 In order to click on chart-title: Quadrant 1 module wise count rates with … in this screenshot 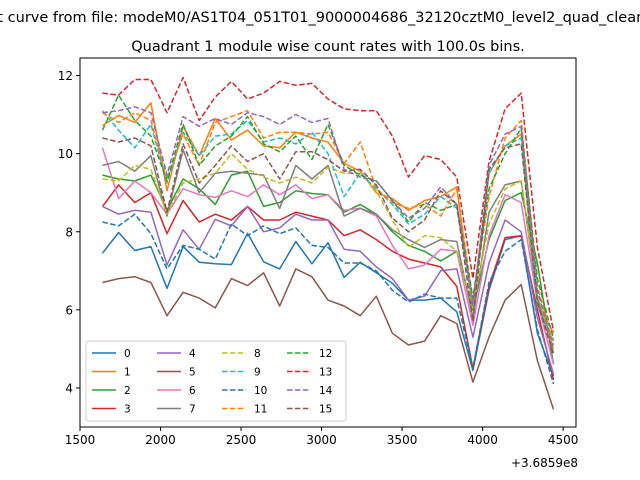, I will do `click(328, 47)`.